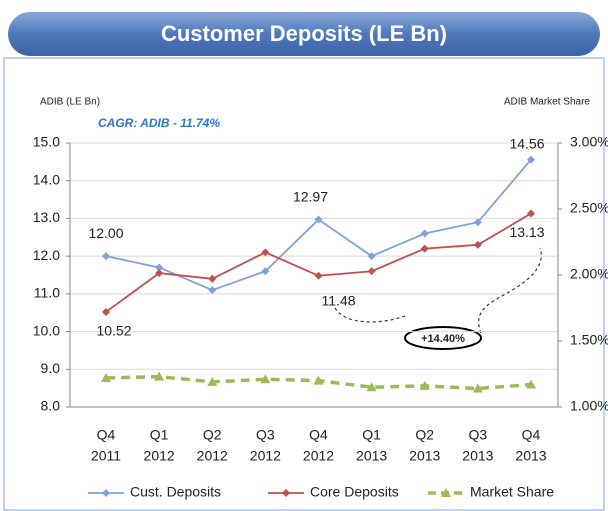 This screenshot has height=511, width=608. Describe the element at coordinates (159, 123) in the screenshot. I see `subtitle: CAGR: ADIB - 11.74%` at that location.